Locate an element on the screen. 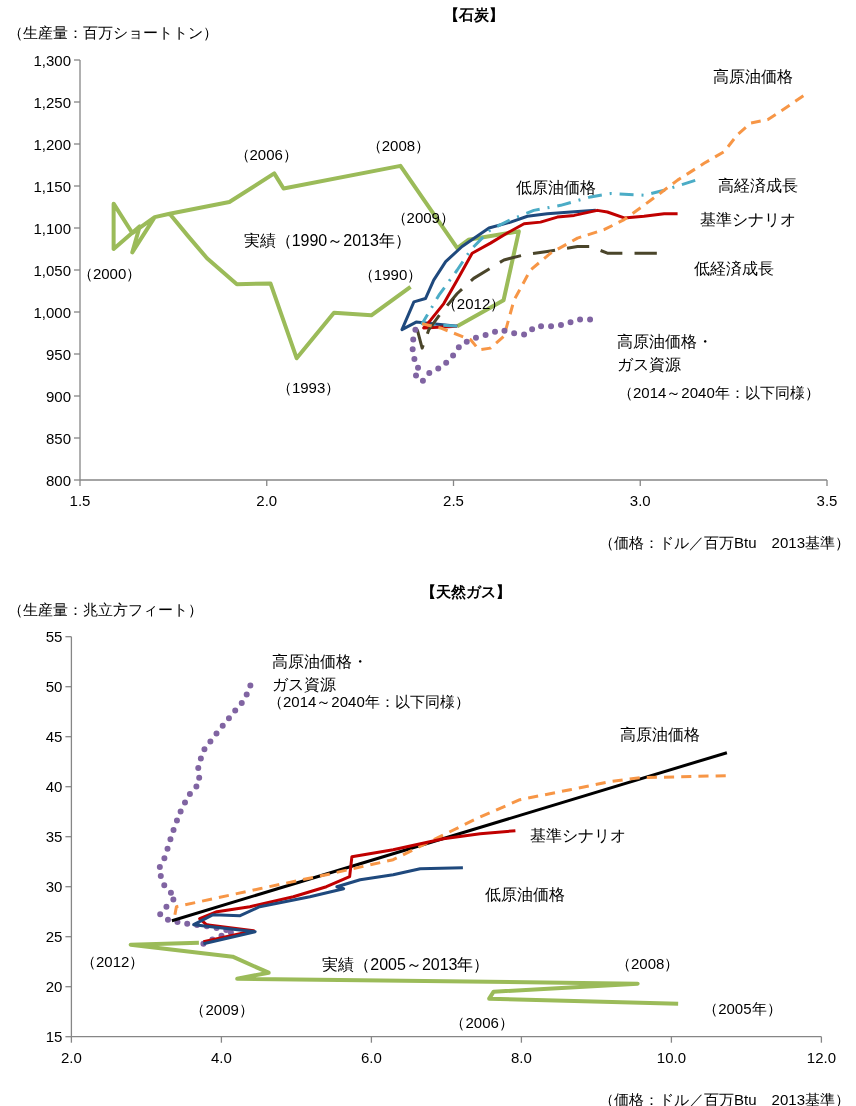 This screenshot has height=1106, width=856. x-tick-label: 4.0 is located at coordinates (221, 1057).